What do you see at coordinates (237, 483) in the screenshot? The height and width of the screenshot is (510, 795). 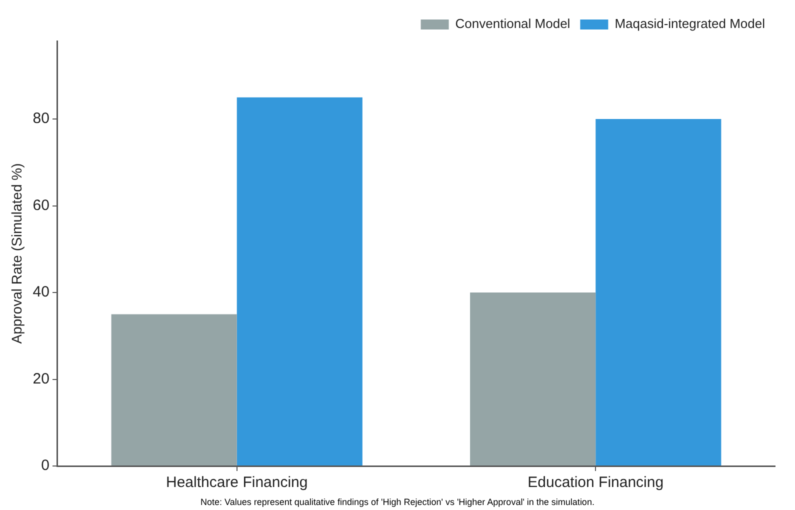 I see `x-tick-label: Healthcare Financing` at bounding box center [237, 483].